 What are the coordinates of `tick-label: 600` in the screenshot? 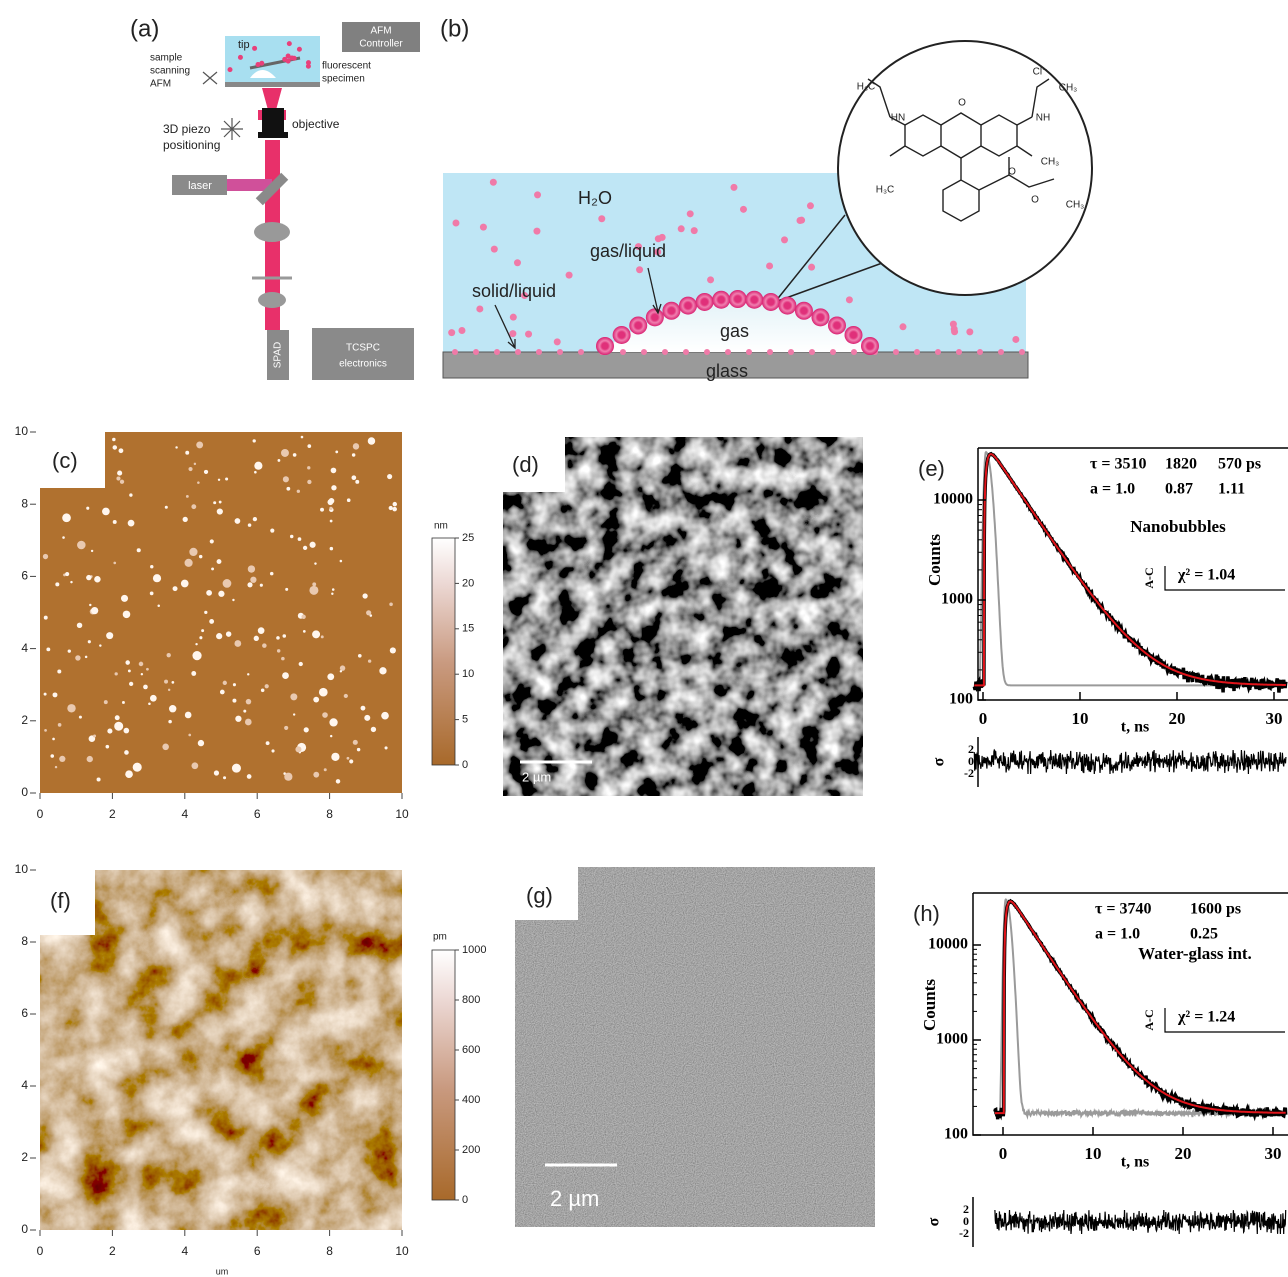 It's located at (471, 1050).